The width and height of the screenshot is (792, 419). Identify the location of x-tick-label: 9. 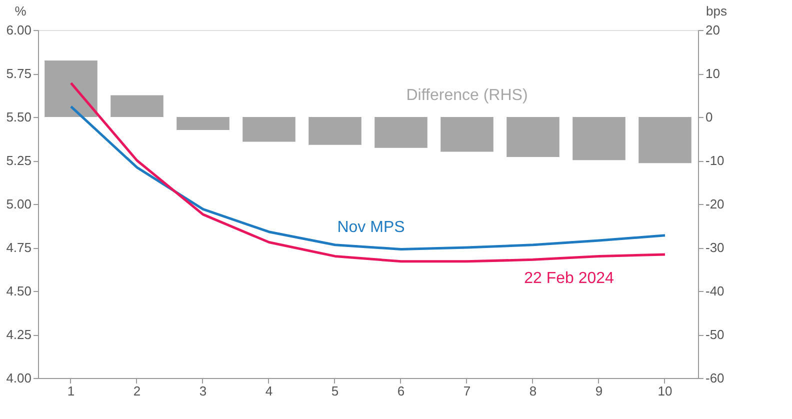
(599, 391).